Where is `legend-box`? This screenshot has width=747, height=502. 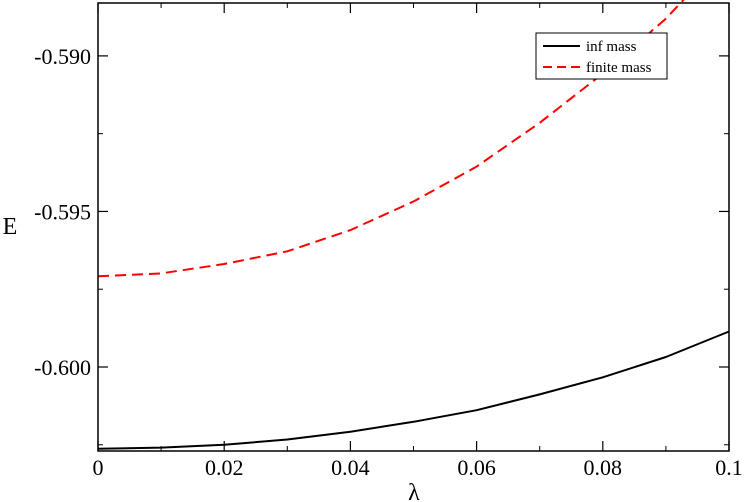
legend-box is located at coordinates (601, 56).